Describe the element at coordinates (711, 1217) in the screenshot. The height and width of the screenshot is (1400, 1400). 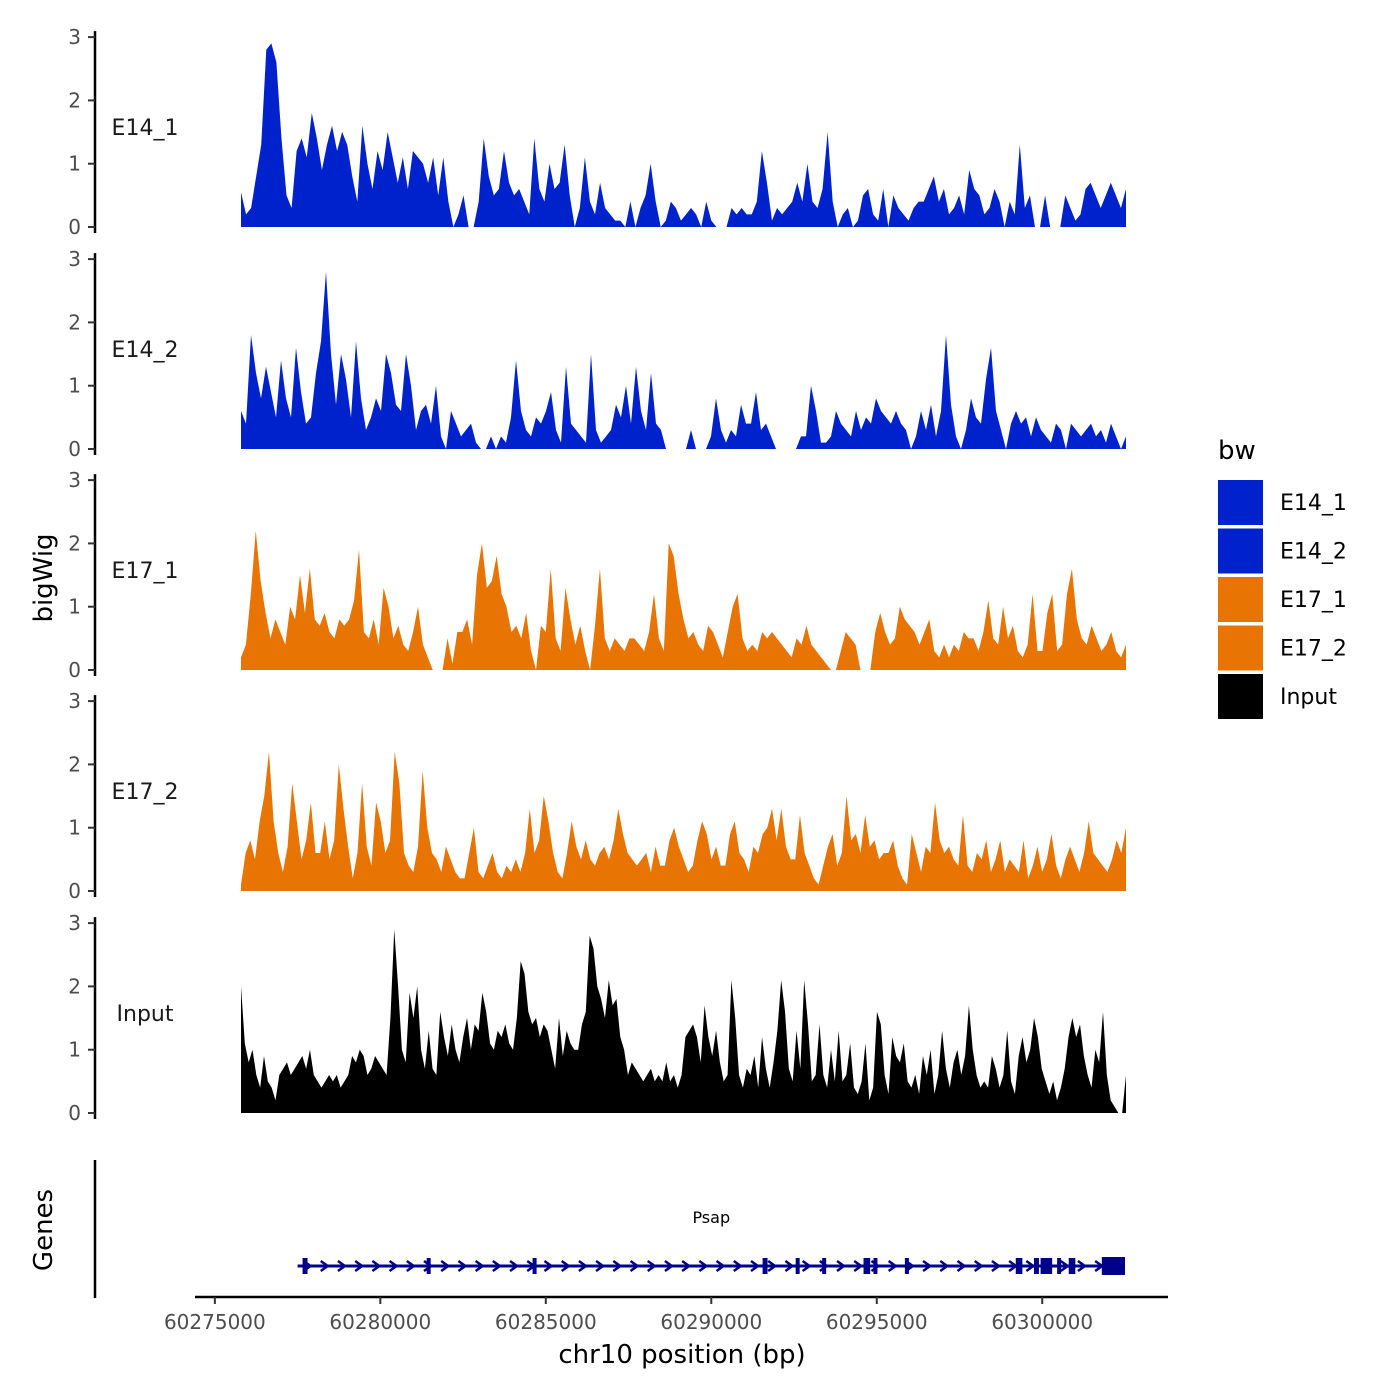
I see `gene-label-psap: Psap` at that location.